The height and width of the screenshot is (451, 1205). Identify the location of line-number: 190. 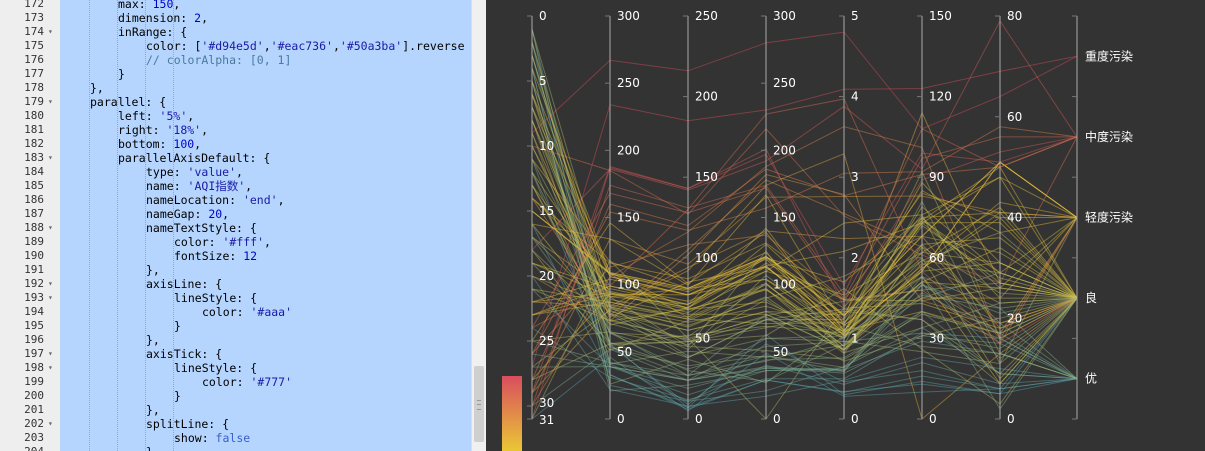
(34, 255).